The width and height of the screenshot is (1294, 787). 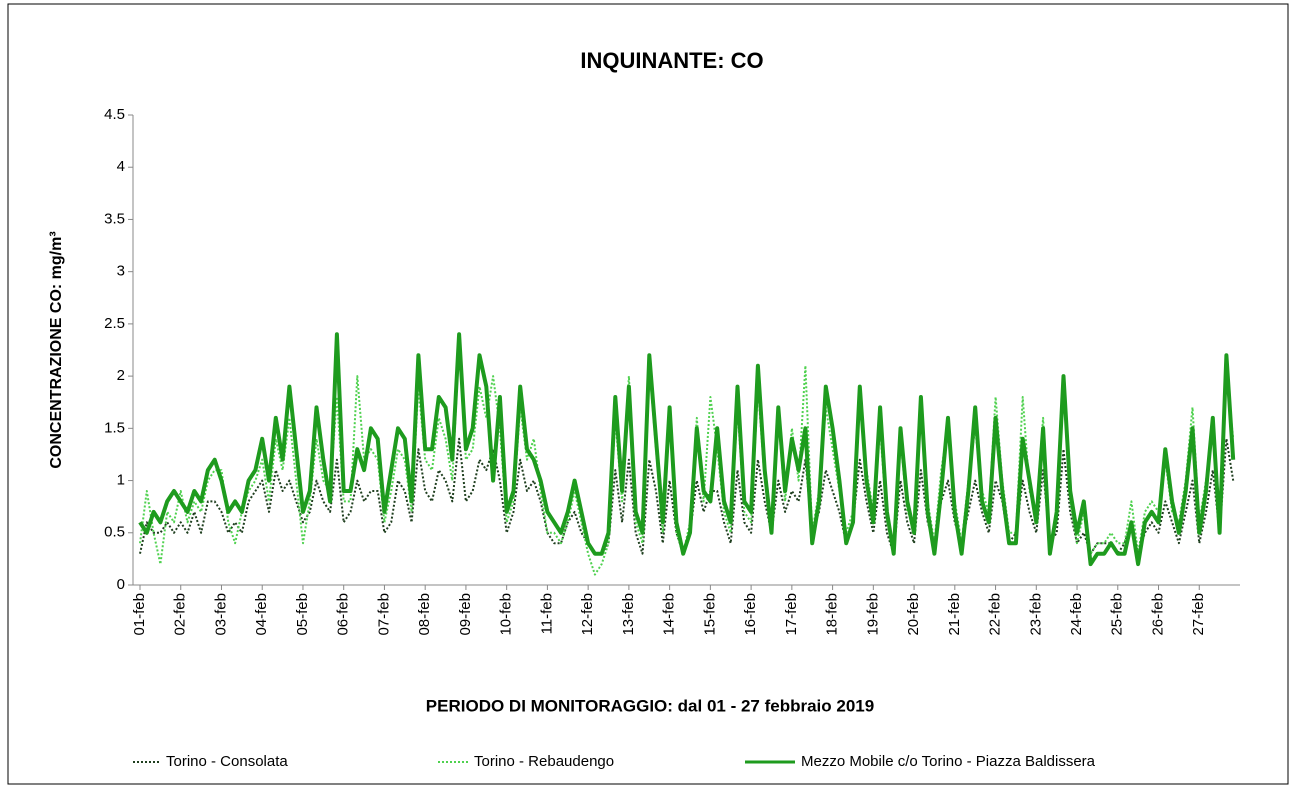 What do you see at coordinates (669, 614) in the screenshot?
I see `x-tick-label: 14-feb` at bounding box center [669, 614].